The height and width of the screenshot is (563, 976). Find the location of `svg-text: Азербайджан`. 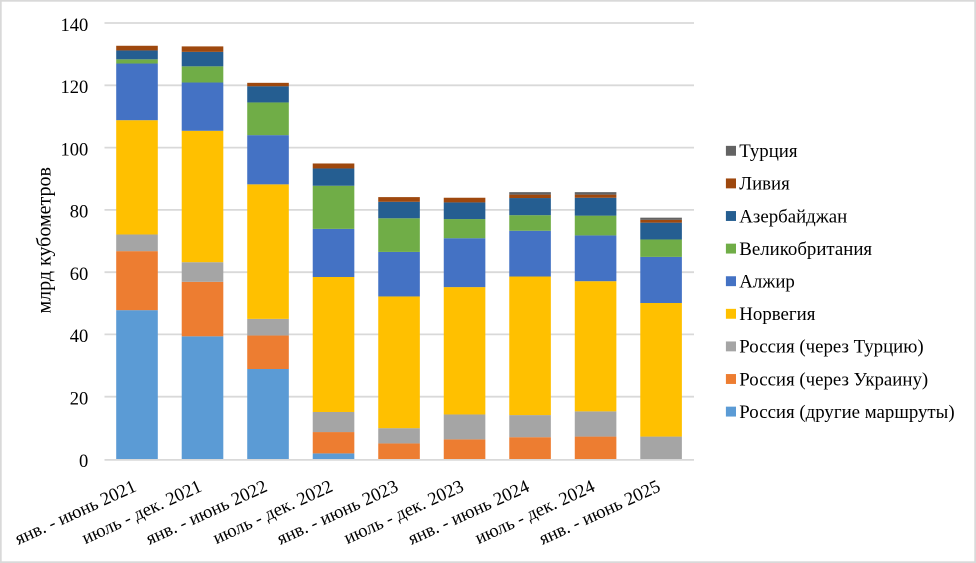

svg-text: Азербайджан is located at coordinates (793, 216).